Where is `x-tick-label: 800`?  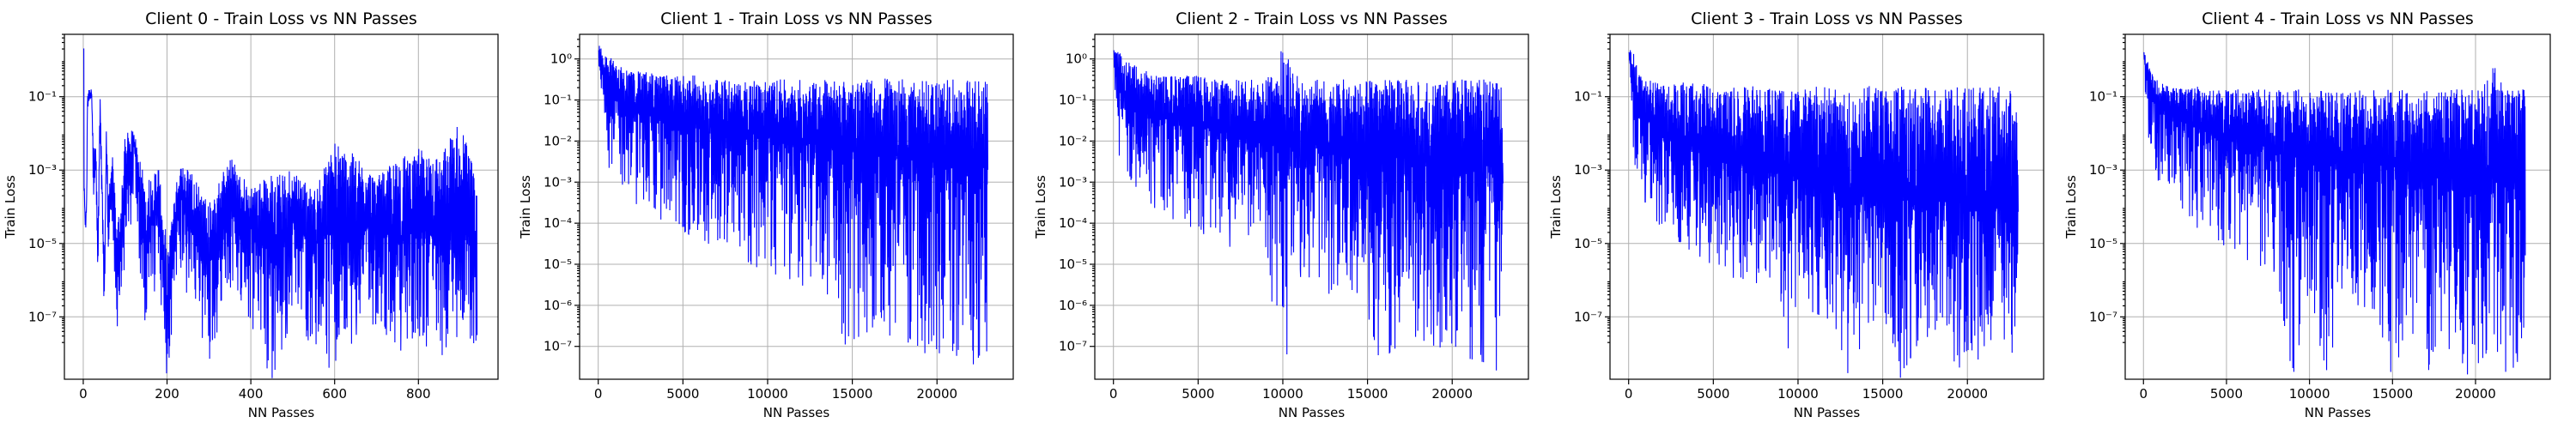 x-tick-label: 800 is located at coordinates (419, 394).